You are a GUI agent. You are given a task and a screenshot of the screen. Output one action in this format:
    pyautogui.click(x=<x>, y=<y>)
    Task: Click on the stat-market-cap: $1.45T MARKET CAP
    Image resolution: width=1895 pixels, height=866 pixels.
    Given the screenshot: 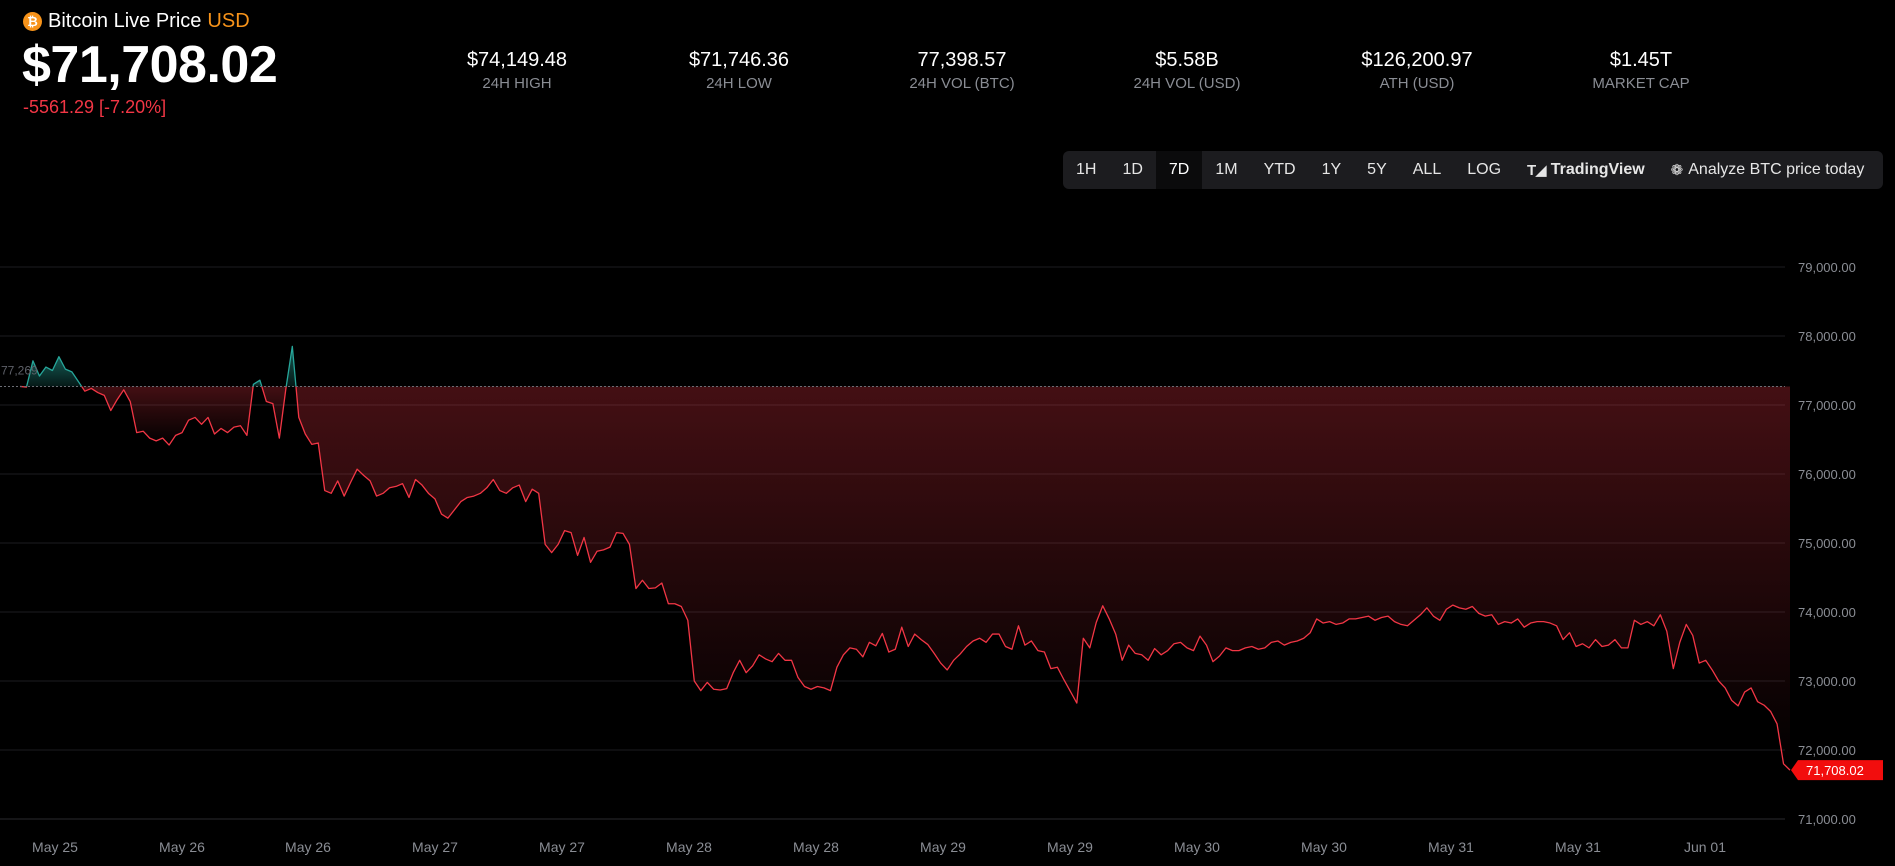 What is the action you would take?
    pyautogui.click(x=1641, y=71)
    